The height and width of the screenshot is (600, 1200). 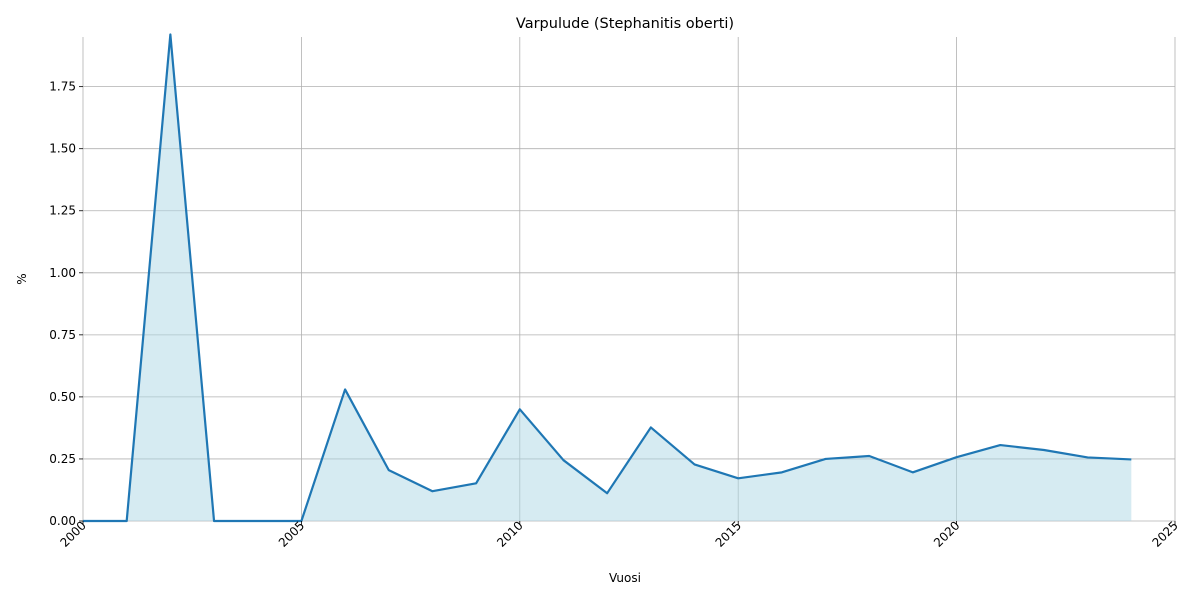 What do you see at coordinates (62, 149) in the screenshot?
I see `y-tick-label: 1.50` at bounding box center [62, 149].